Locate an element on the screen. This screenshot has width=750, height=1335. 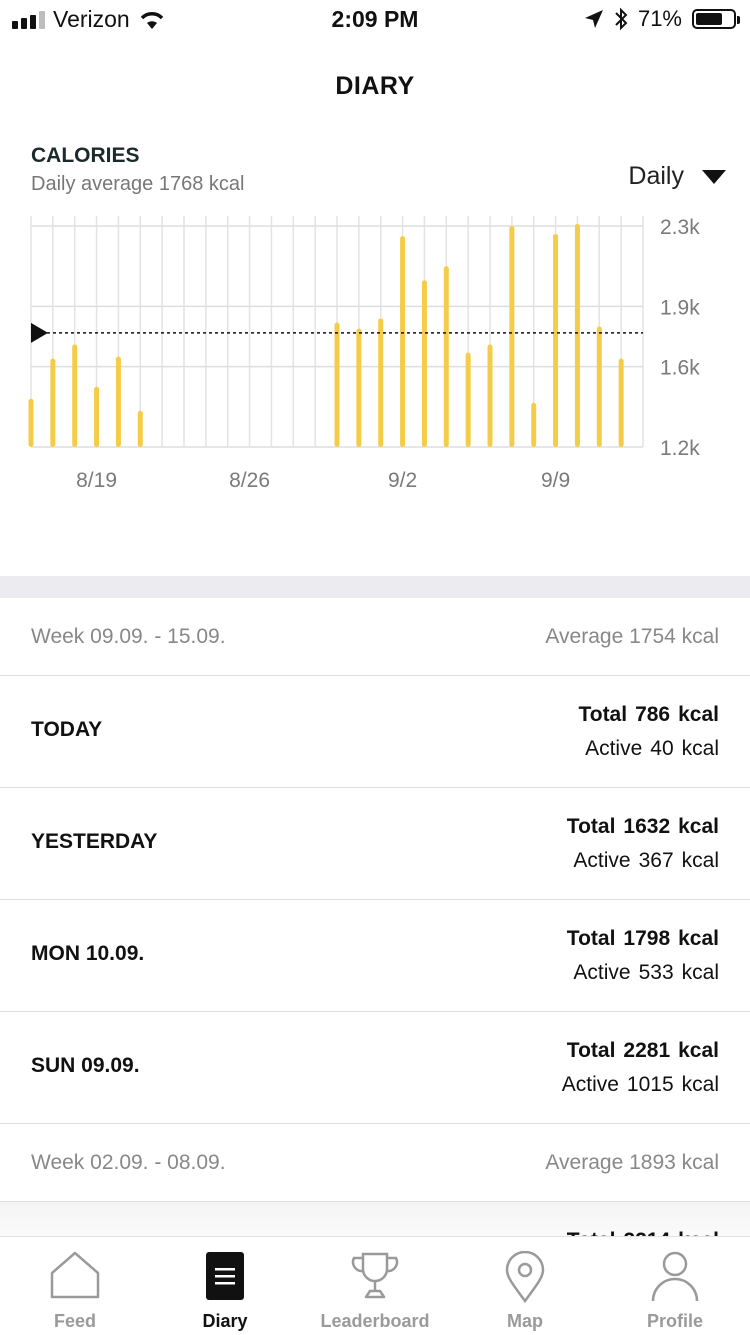
calories-average: Daily average 1768 kcal is located at coordinates (138, 184).